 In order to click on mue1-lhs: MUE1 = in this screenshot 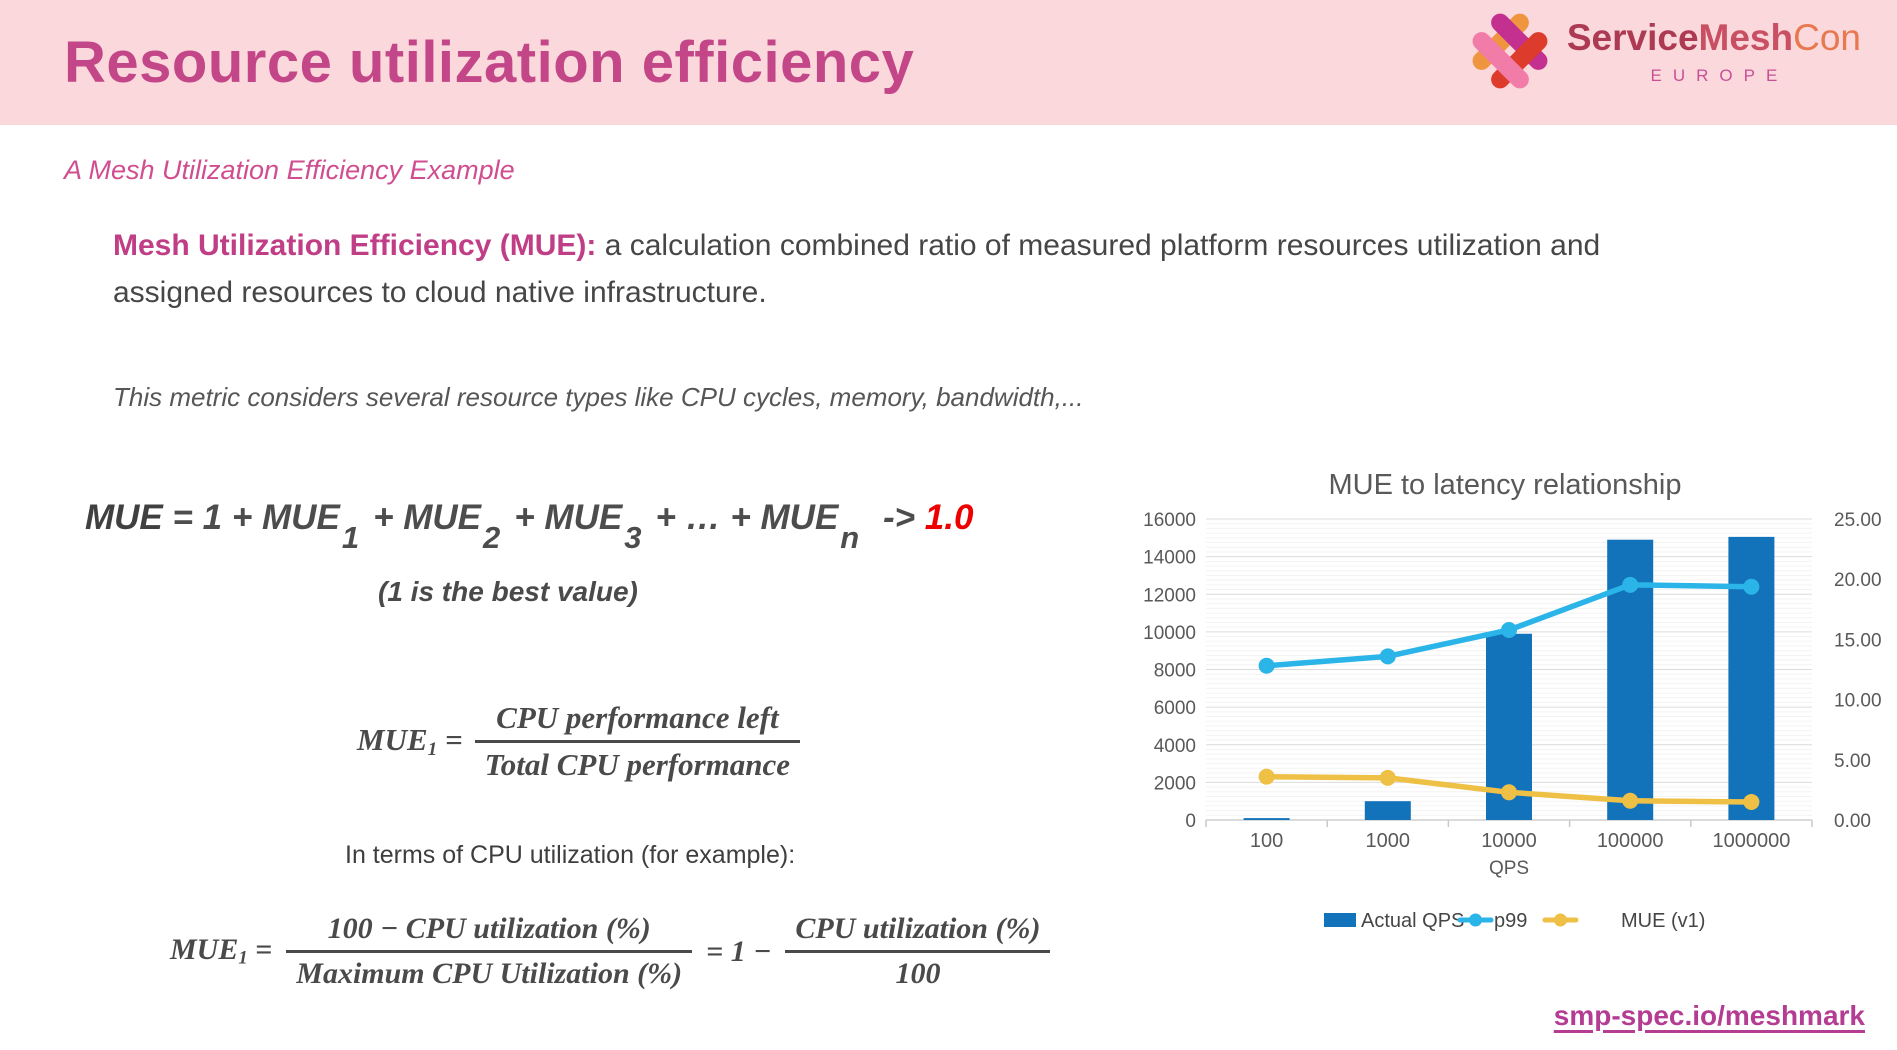, I will do `click(410, 741)`.